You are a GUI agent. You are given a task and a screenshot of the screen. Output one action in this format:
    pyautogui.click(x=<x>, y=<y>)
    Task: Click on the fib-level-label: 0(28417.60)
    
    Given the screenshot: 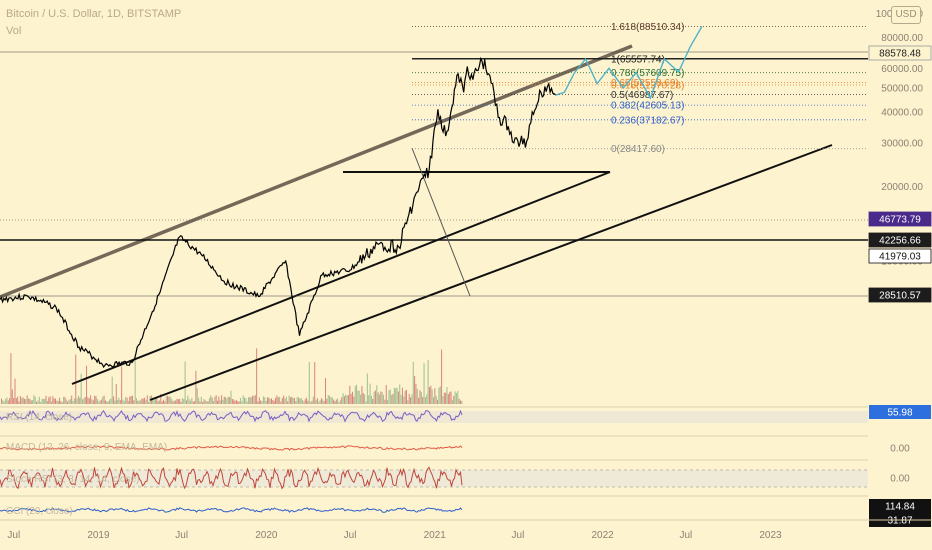 What is the action you would take?
    pyautogui.click(x=638, y=149)
    